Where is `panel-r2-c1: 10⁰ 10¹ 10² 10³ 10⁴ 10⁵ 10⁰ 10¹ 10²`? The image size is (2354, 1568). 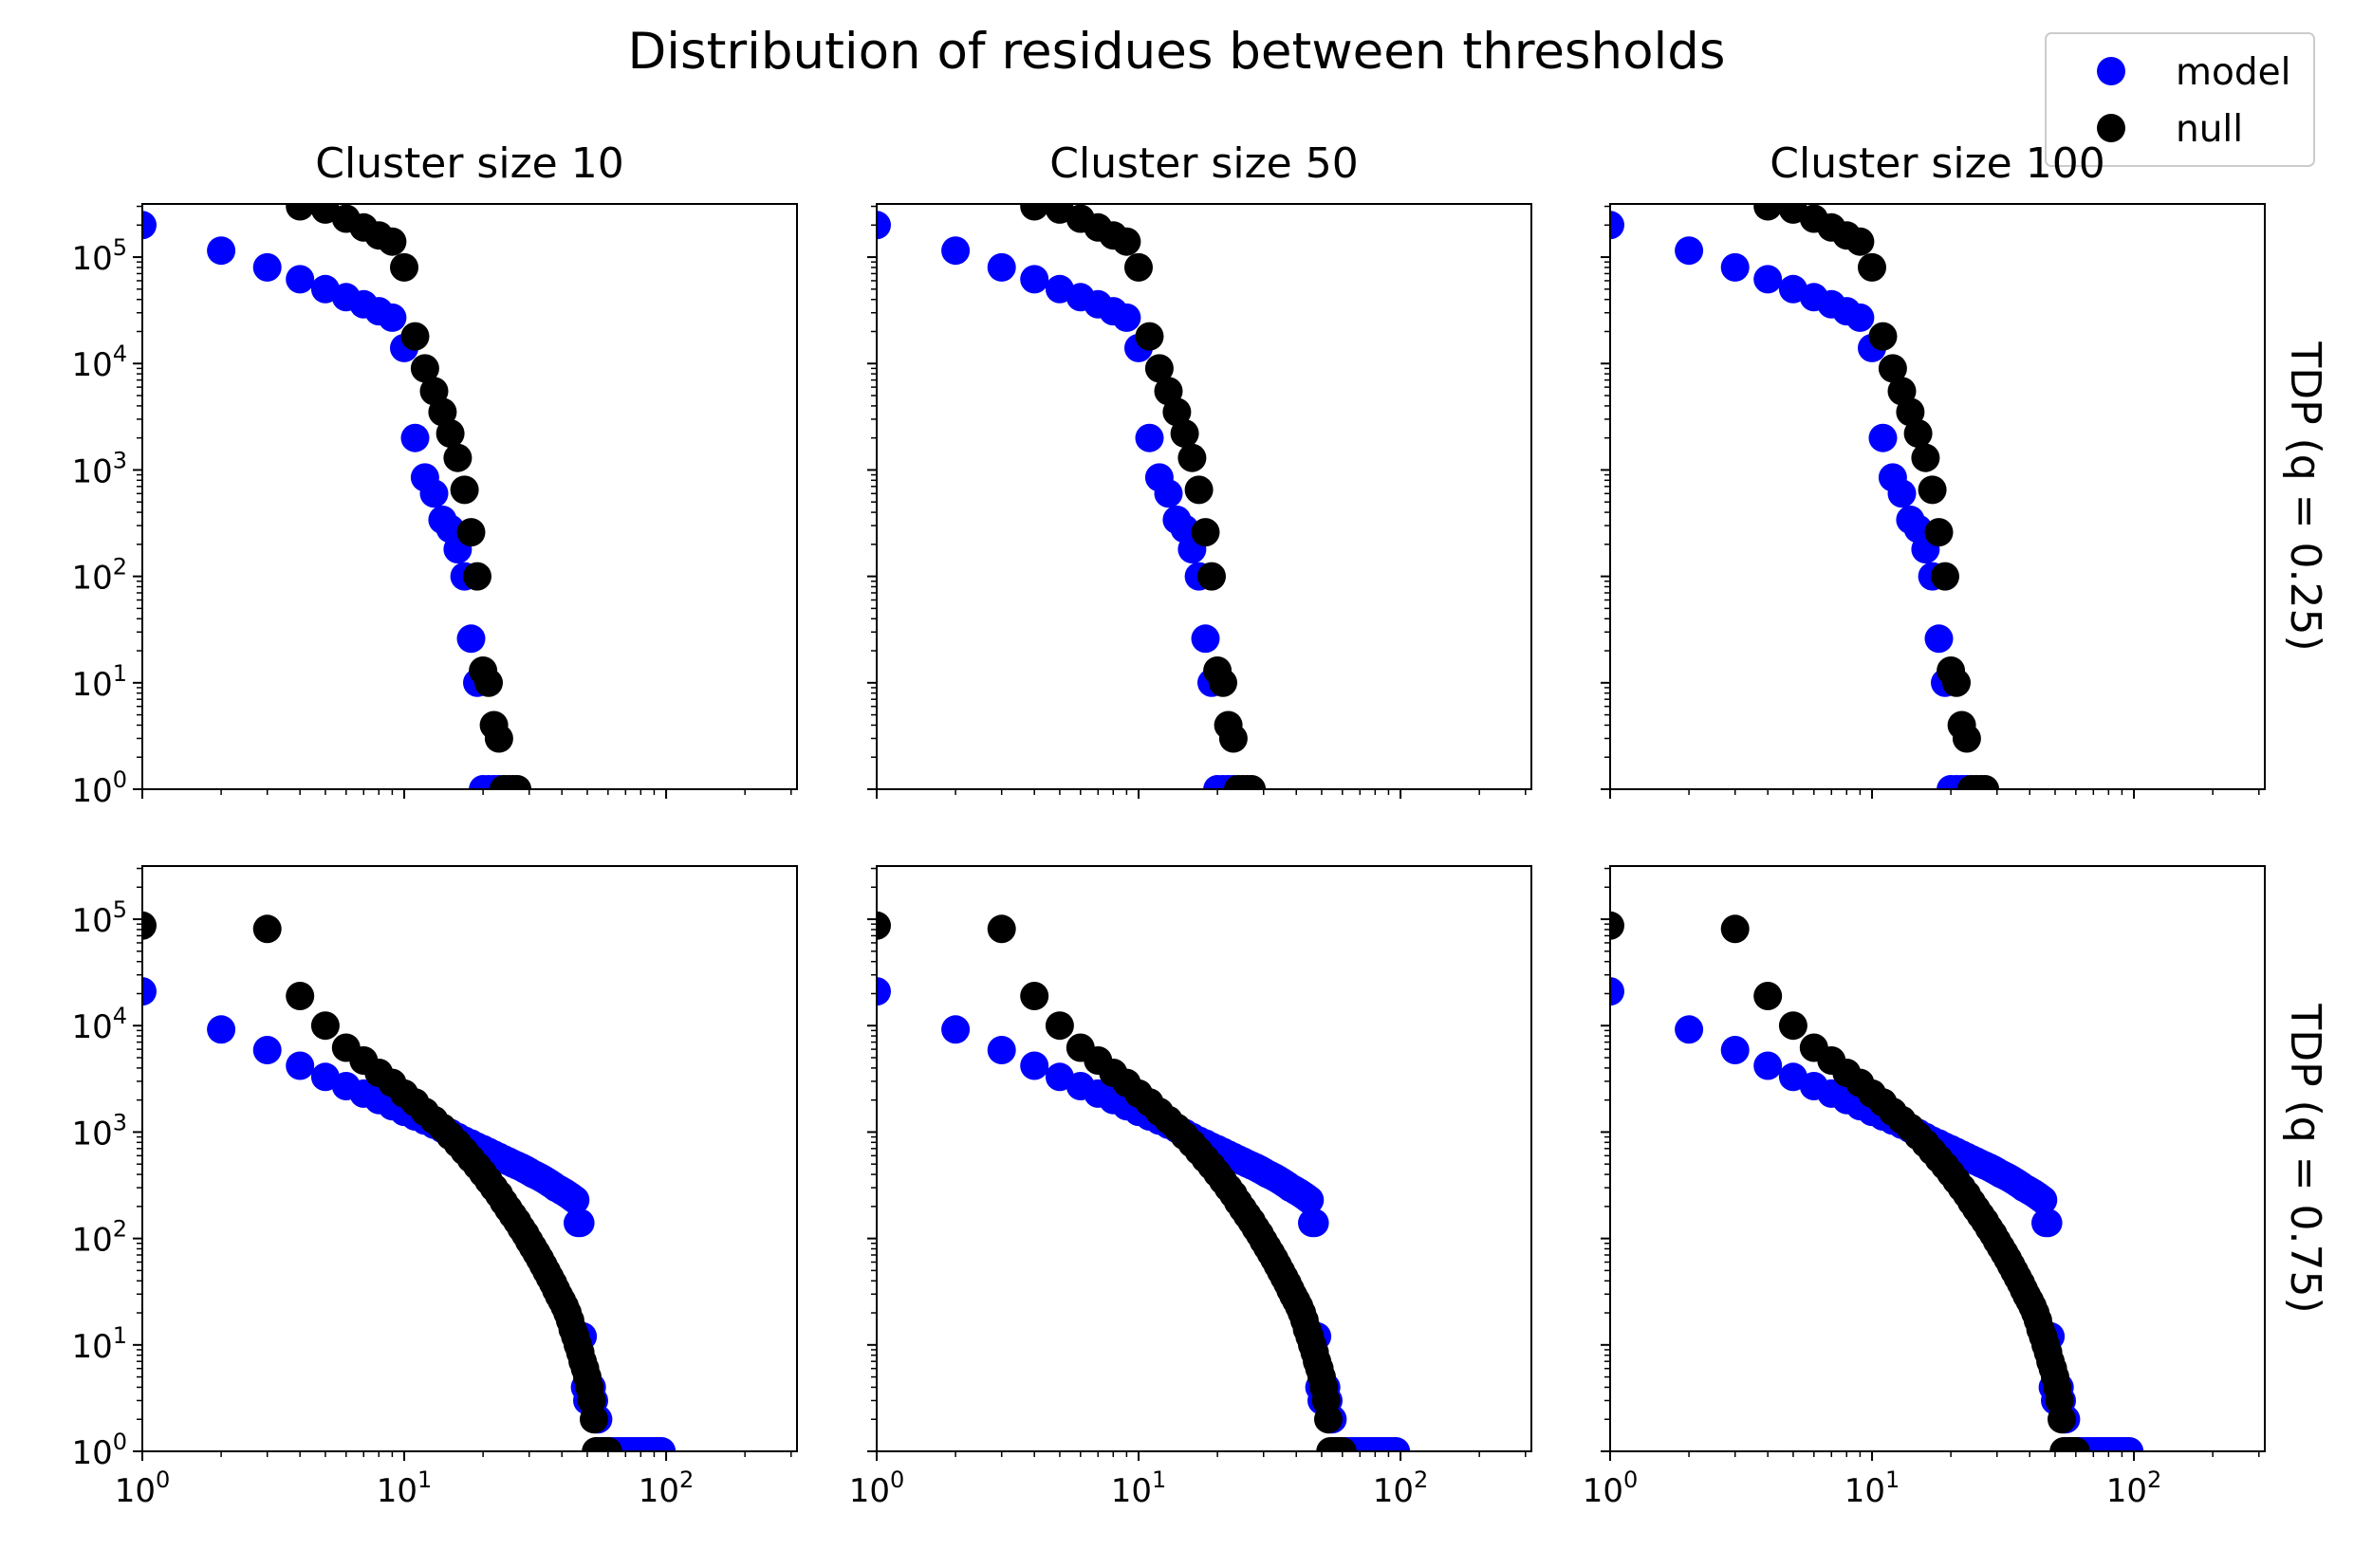
panel-r2-c1: 10⁰ 10¹ 10² 10³ 10⁴ 10⁵ 10⁰ 10¹ 10² is located at coordinates (435, 1188).